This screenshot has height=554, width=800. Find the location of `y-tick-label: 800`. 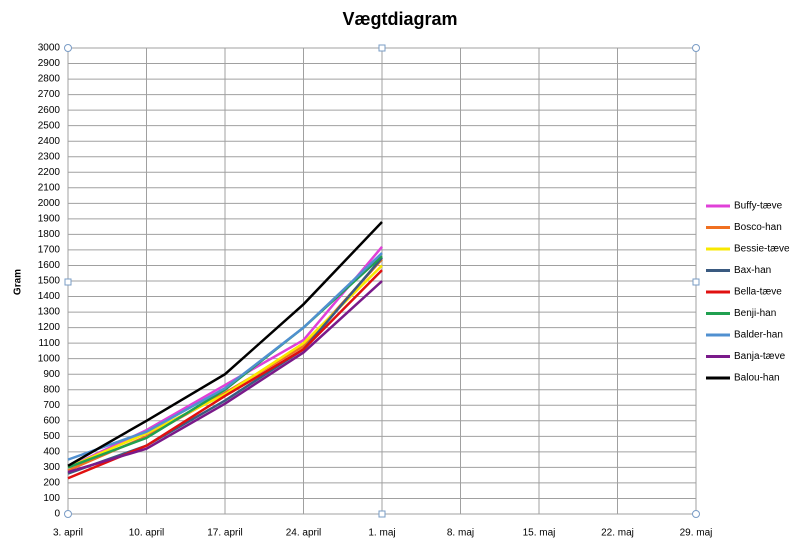

y-tick-label: 800 is located at coordinates (51, 389).